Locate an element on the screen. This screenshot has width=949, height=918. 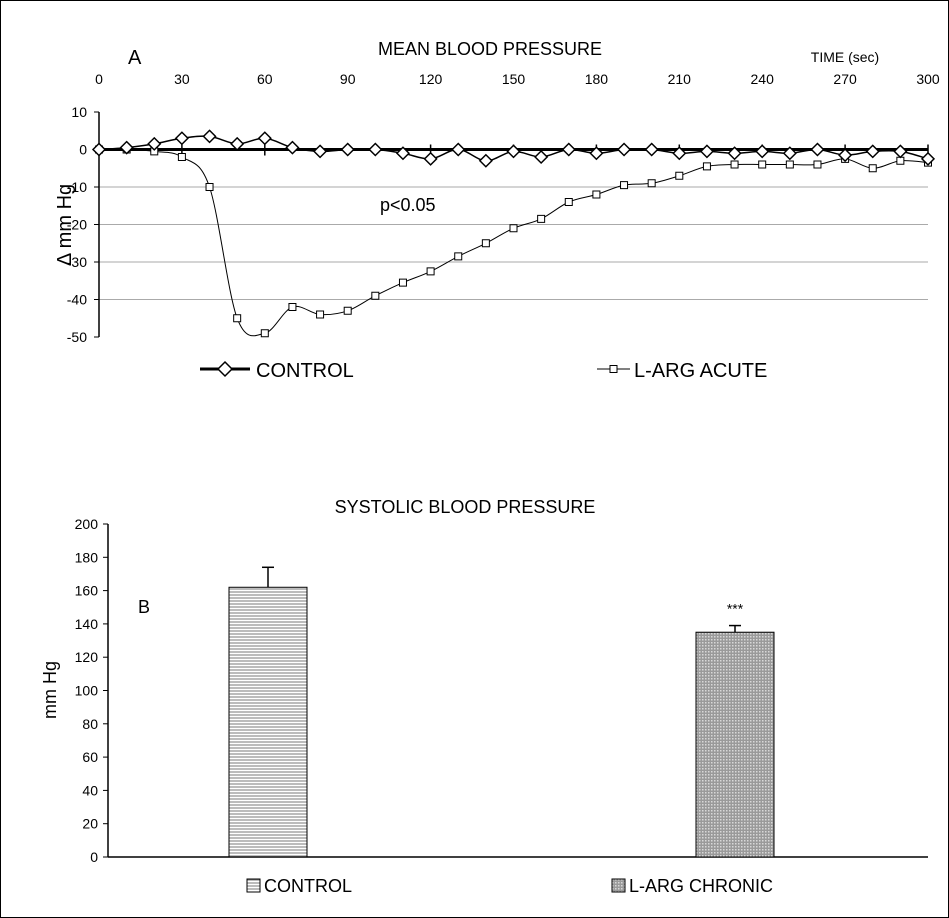
legend-b-control-label: CONTROL is located at coordinates (308, 886).